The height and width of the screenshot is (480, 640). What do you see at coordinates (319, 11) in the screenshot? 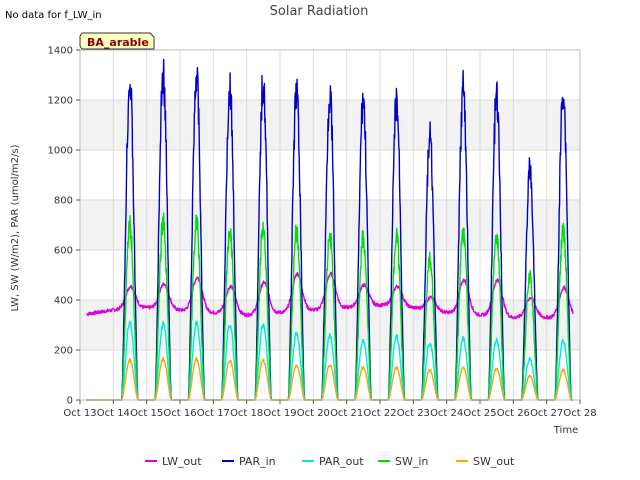
I see `chart-title: Solar Radiation` at bounding box center [319, 11].